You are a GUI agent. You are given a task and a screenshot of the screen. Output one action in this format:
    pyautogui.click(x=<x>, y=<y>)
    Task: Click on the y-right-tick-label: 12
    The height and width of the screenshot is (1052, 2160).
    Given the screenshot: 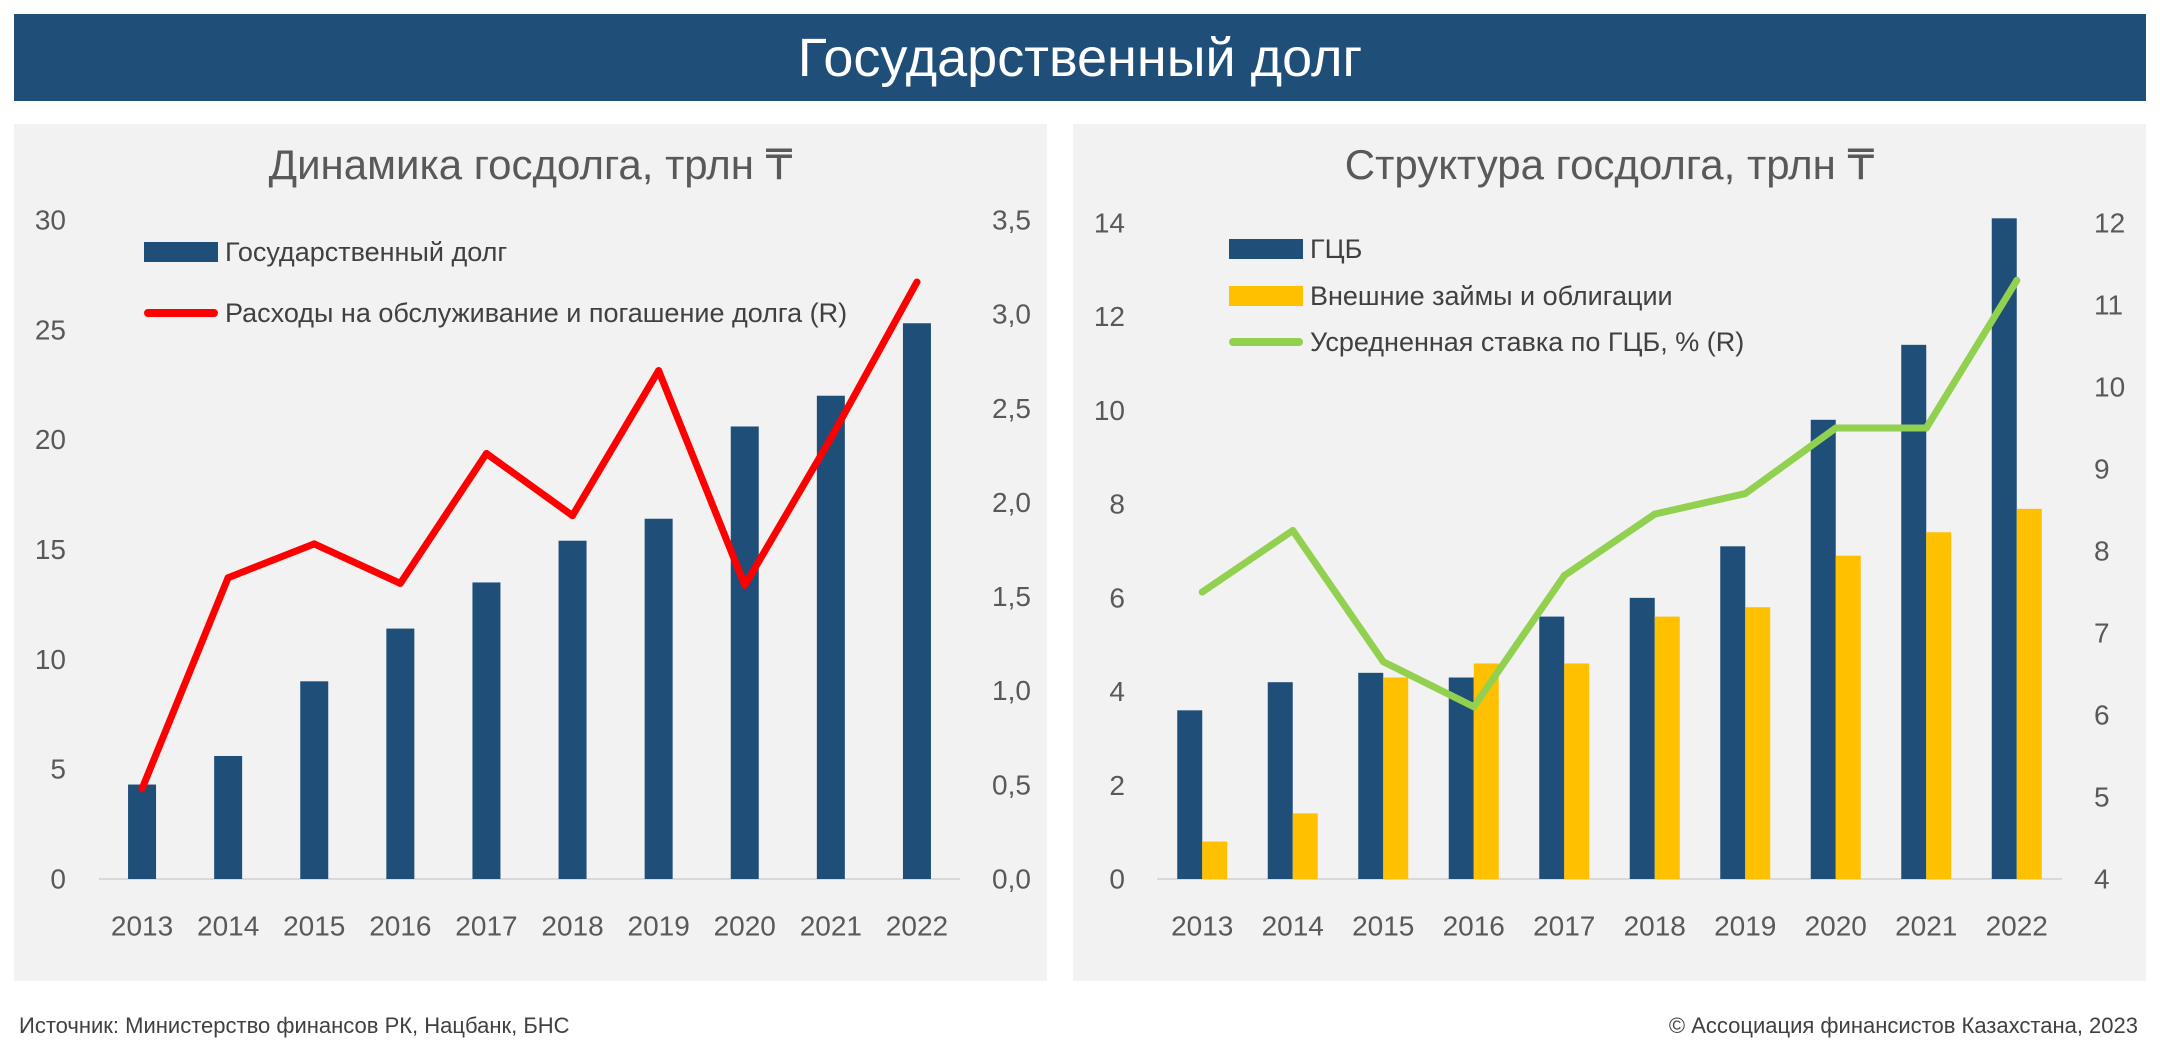 What is the action you would take?
    pyautogui.click(x=2109, y=223)
    